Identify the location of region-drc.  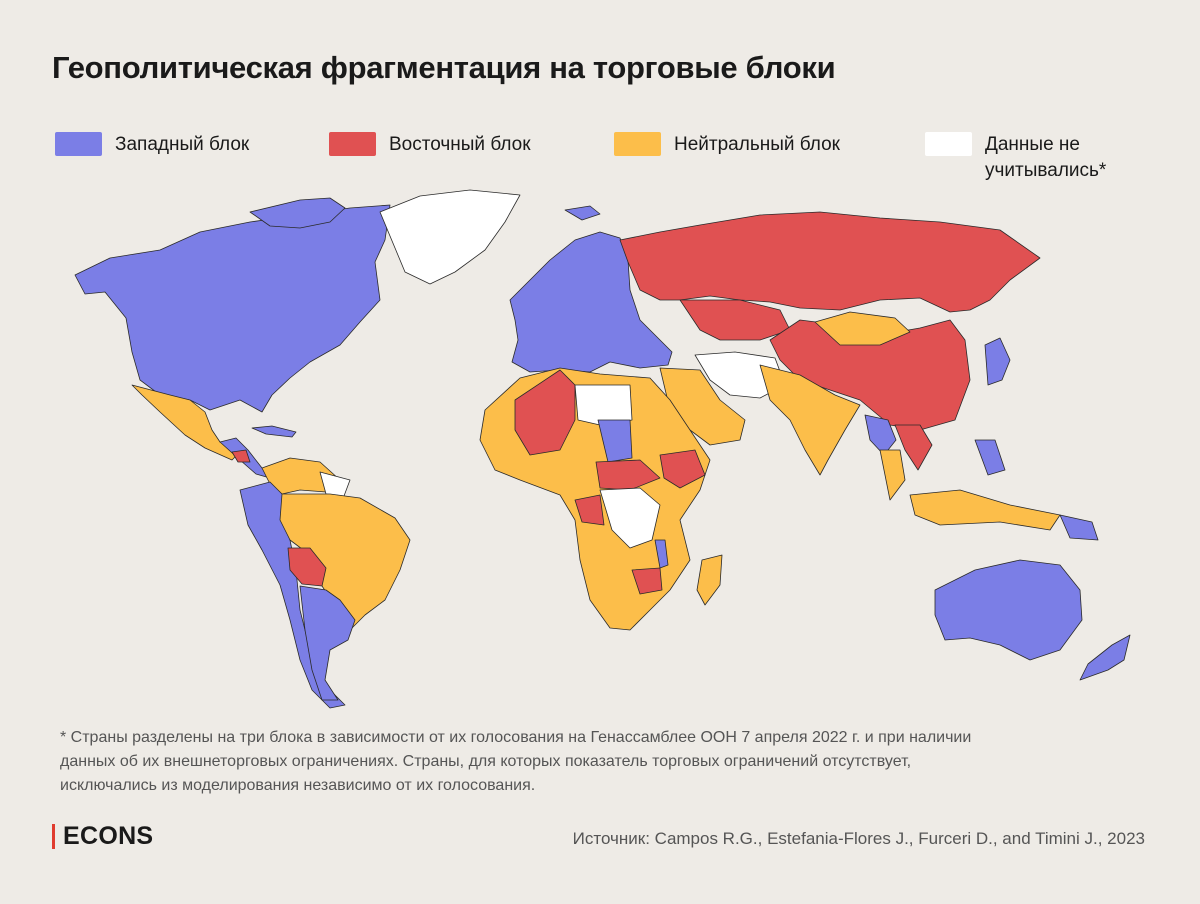
(630, 518).